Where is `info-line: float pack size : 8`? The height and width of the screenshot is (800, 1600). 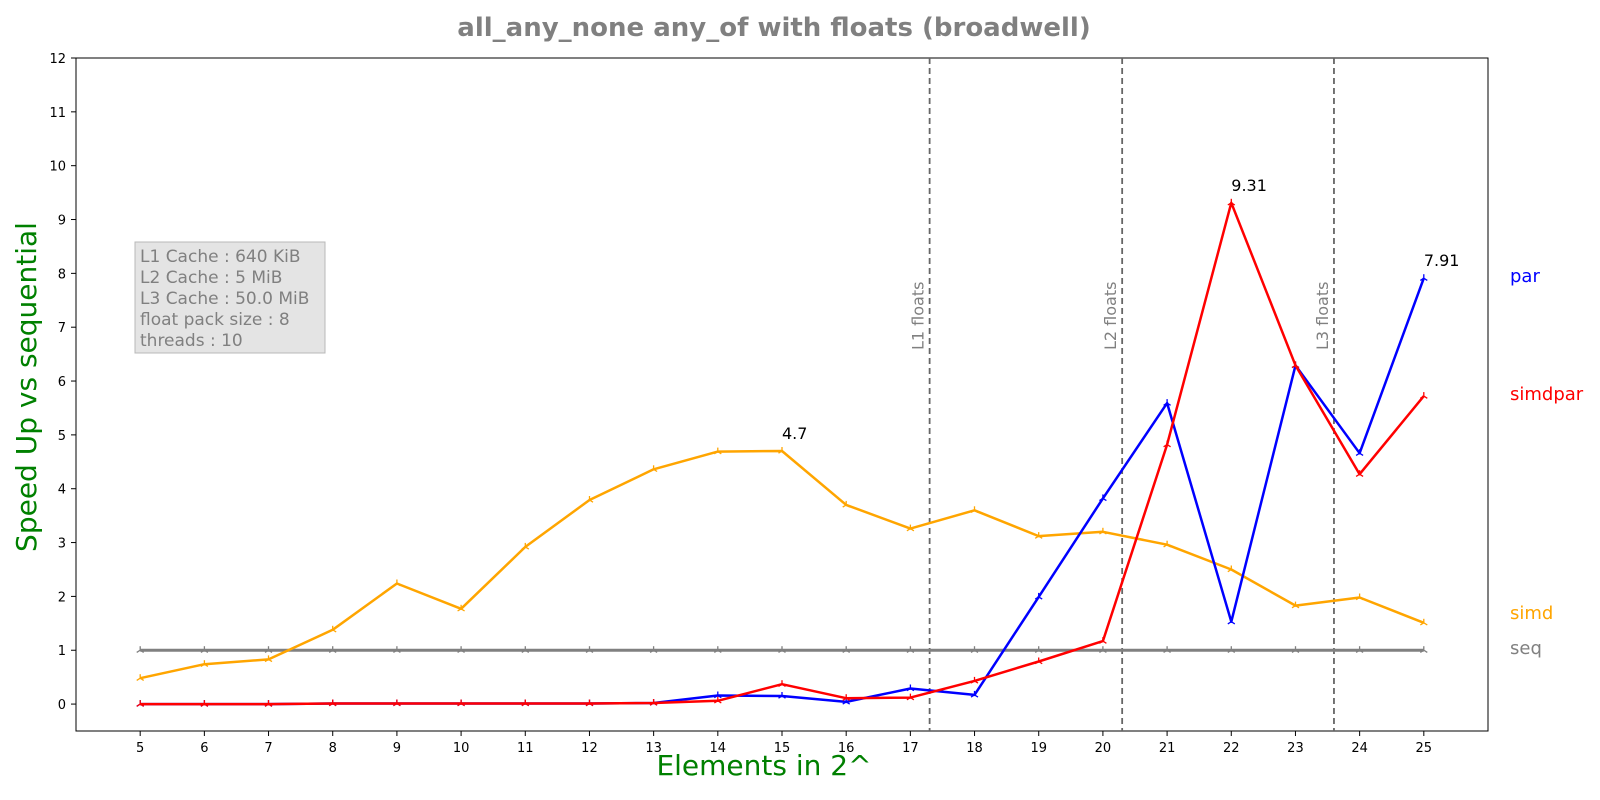 info-line: float pack size : 8 is located at coordinates (215, 320).